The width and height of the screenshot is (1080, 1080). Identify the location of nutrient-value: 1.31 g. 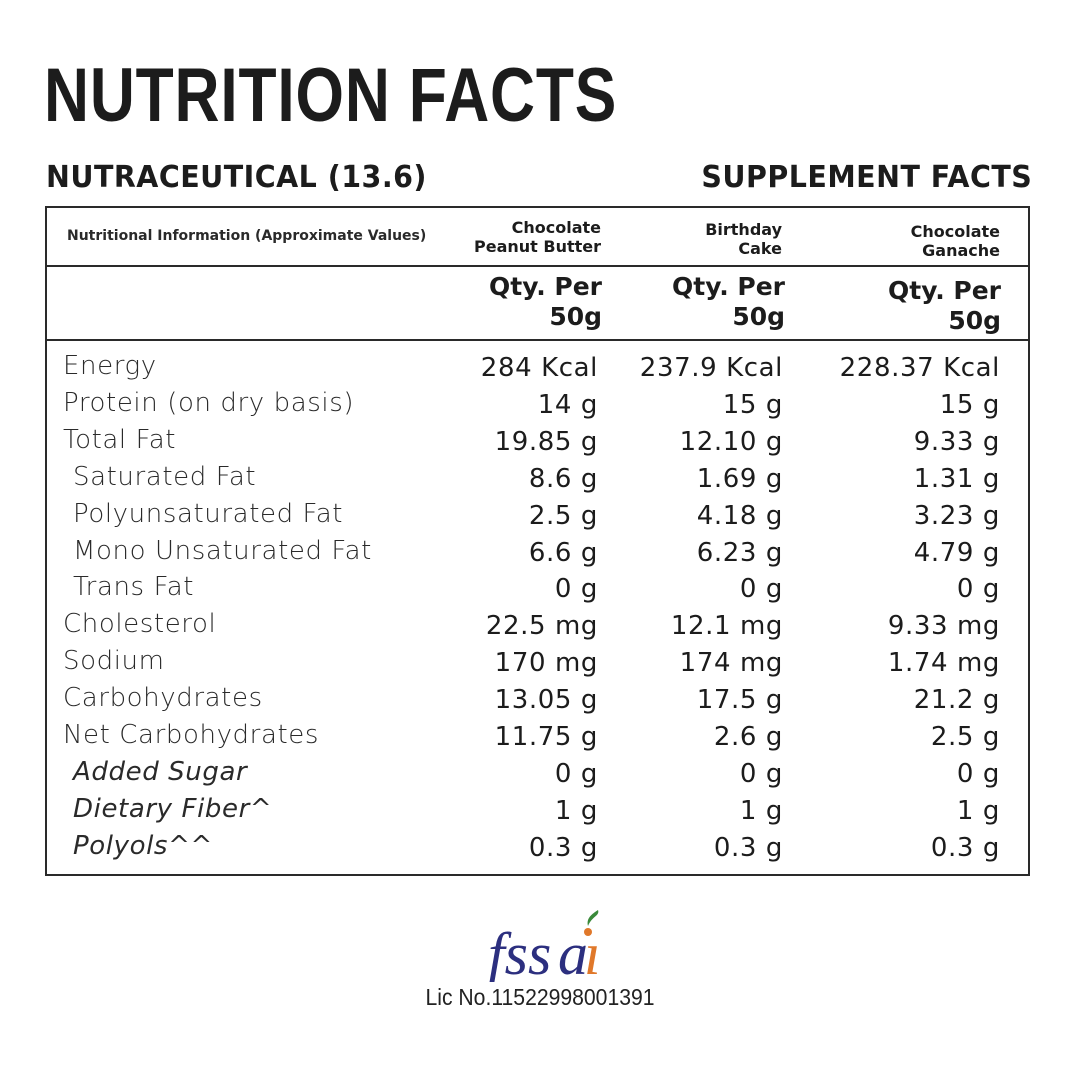
(956, 478).